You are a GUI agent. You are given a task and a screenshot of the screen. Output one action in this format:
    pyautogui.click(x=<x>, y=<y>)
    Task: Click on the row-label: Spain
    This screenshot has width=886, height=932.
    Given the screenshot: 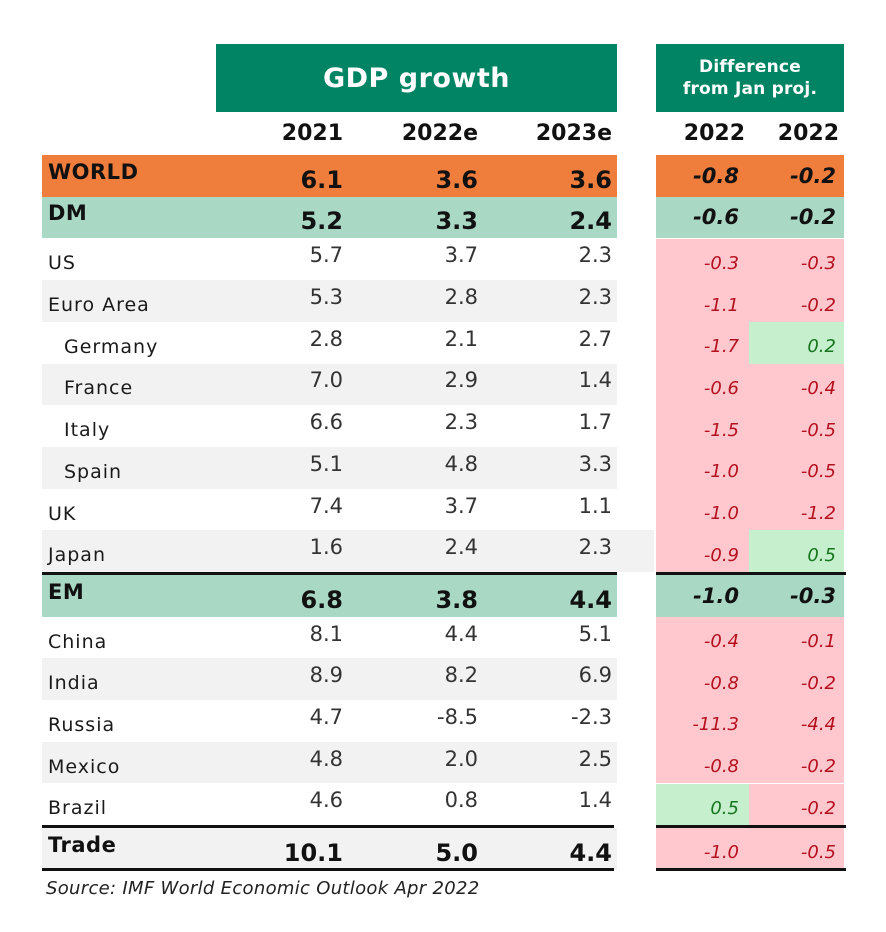 What is the action you would take?
    pyautogui.click(x=93, y=471)
    